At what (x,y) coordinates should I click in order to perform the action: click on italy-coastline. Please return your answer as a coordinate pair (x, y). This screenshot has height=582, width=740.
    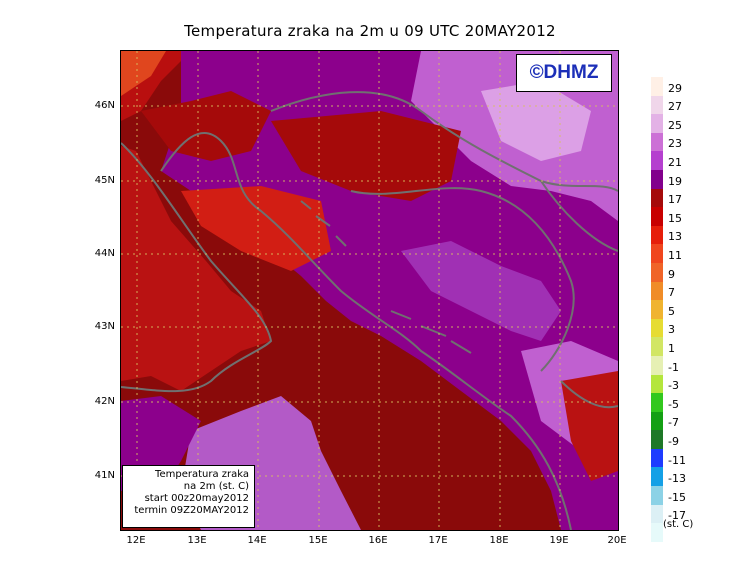
    Looking at the image, I should click on (197, 267).